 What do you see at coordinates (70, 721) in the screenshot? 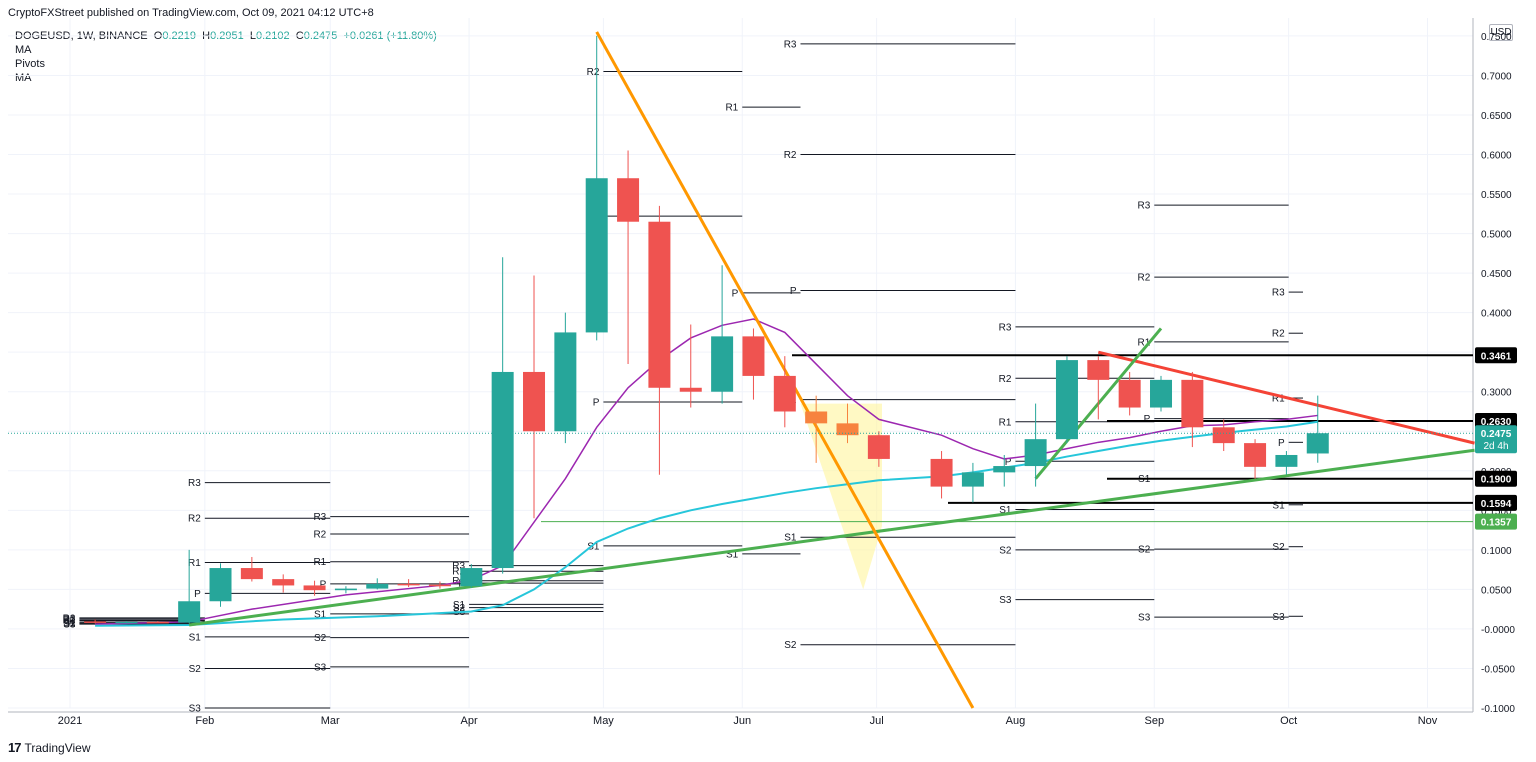
I see `x-tick-label: 2021` at bounding box center [70, 721].